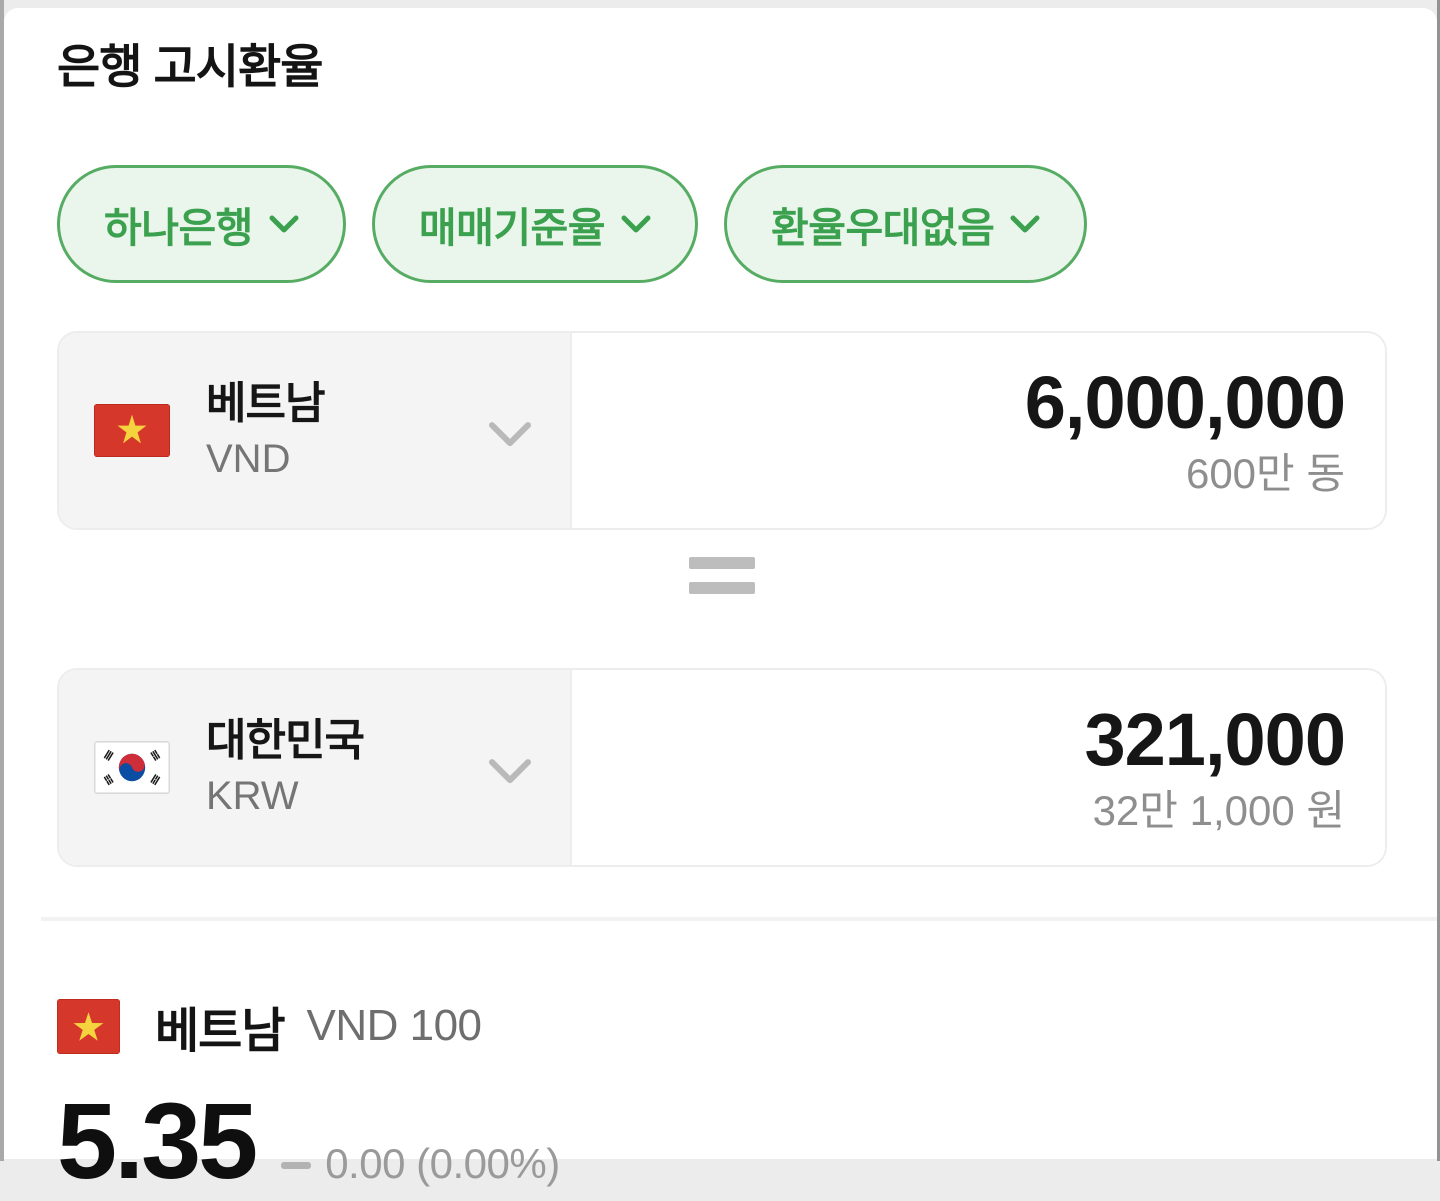 The width and height of the screenshot is (1440, 1201). I want to click on korea-flag-icon, so click(132, 767).